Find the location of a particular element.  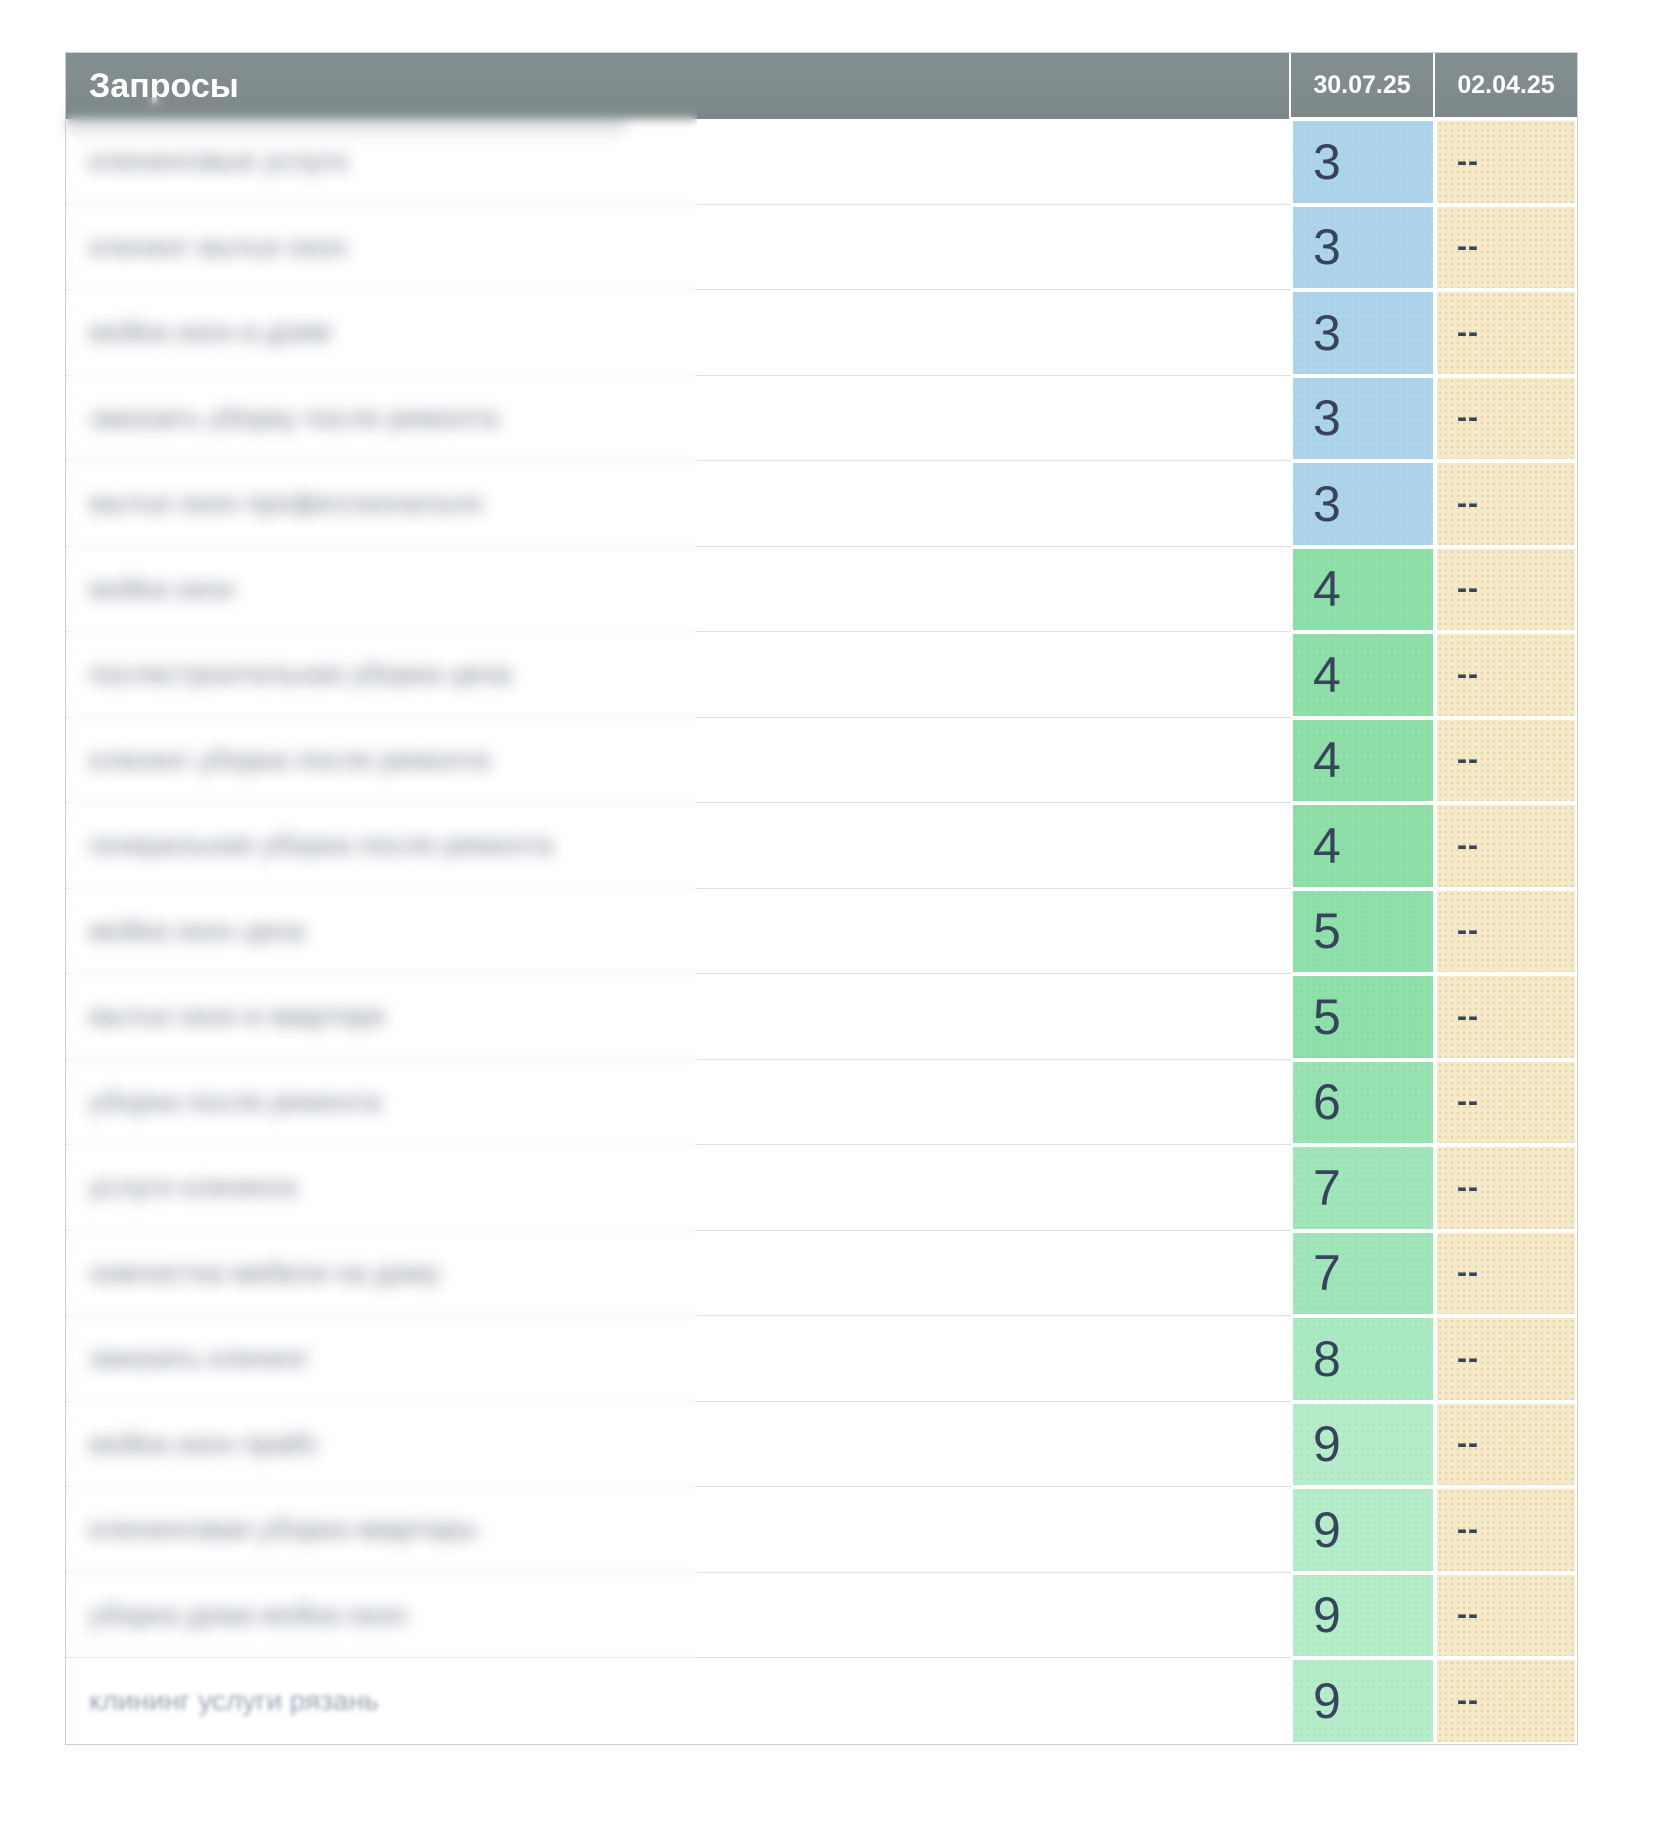

table-row: клининговая уборка квартиры 9 -- is located at coordinates (821, 1530).